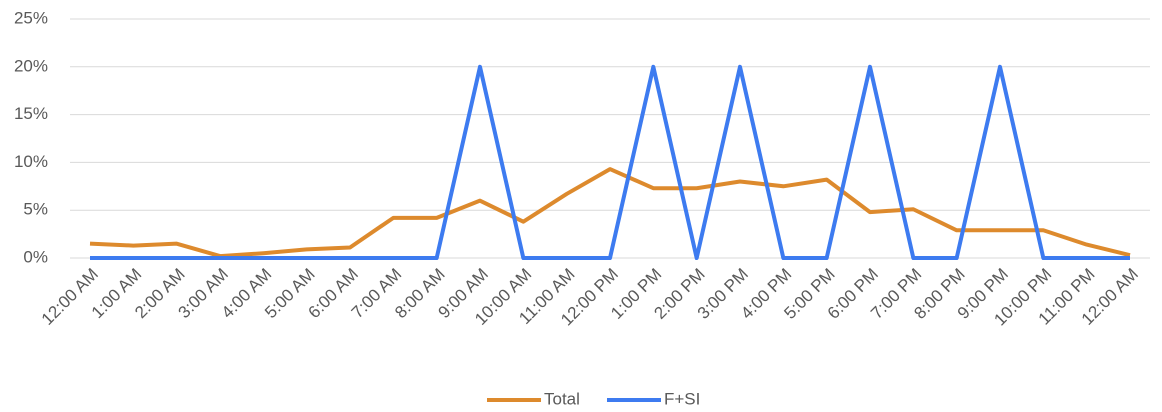  I want to click on x-tick-label: 12:00 AM, so click(70, 297).